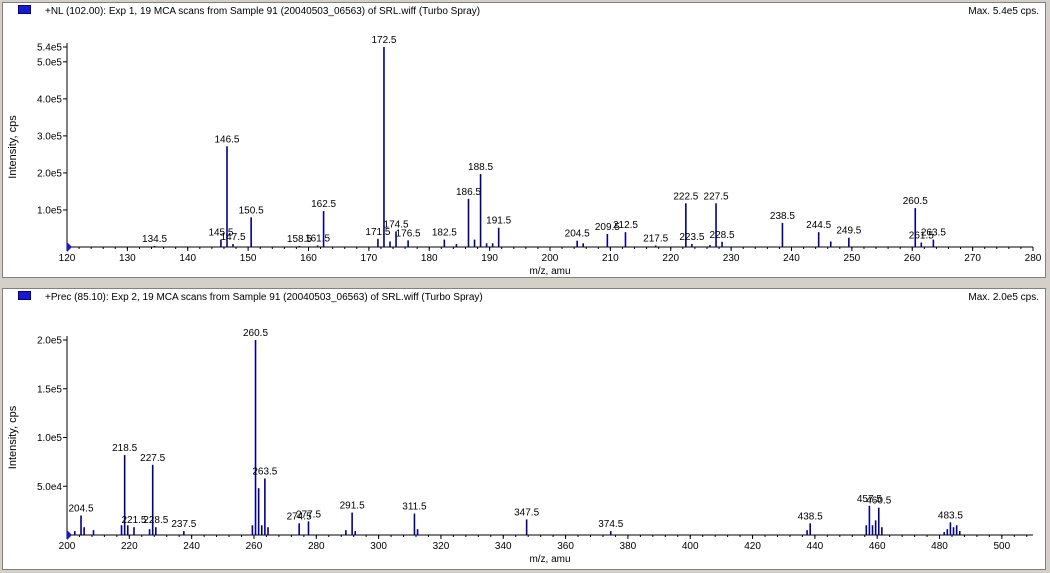 Image resolution: width=1050 pixels, height=573 pixels. I want to click on pane-splitter, so click(525, 283).